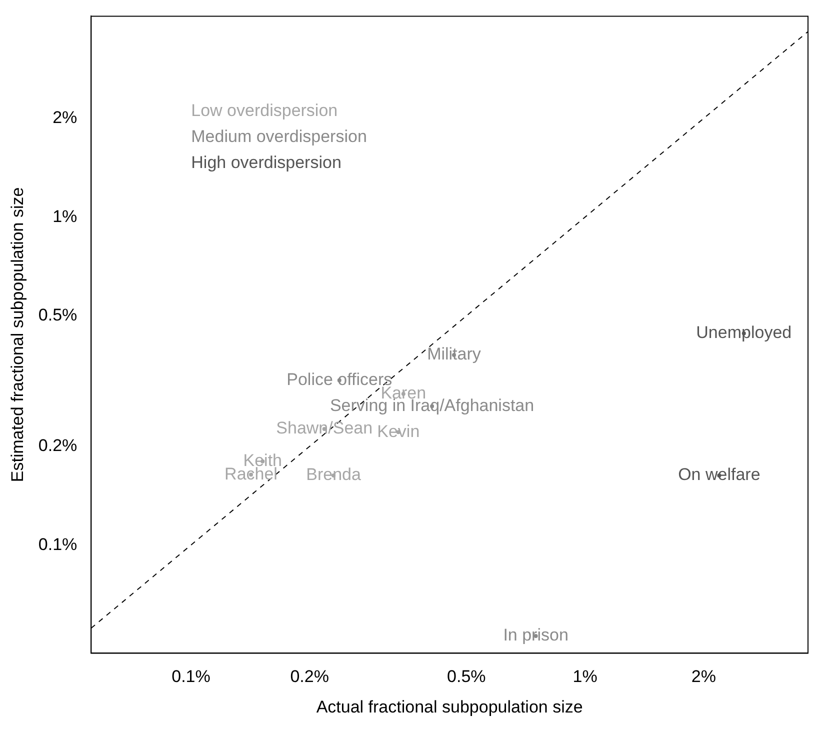 The width and height of the screenshot is (813, 742). What do you see at coordinates (398, 431) in the screenshot?
I see `annotation: Kevin` at bounding box center [398, 431].